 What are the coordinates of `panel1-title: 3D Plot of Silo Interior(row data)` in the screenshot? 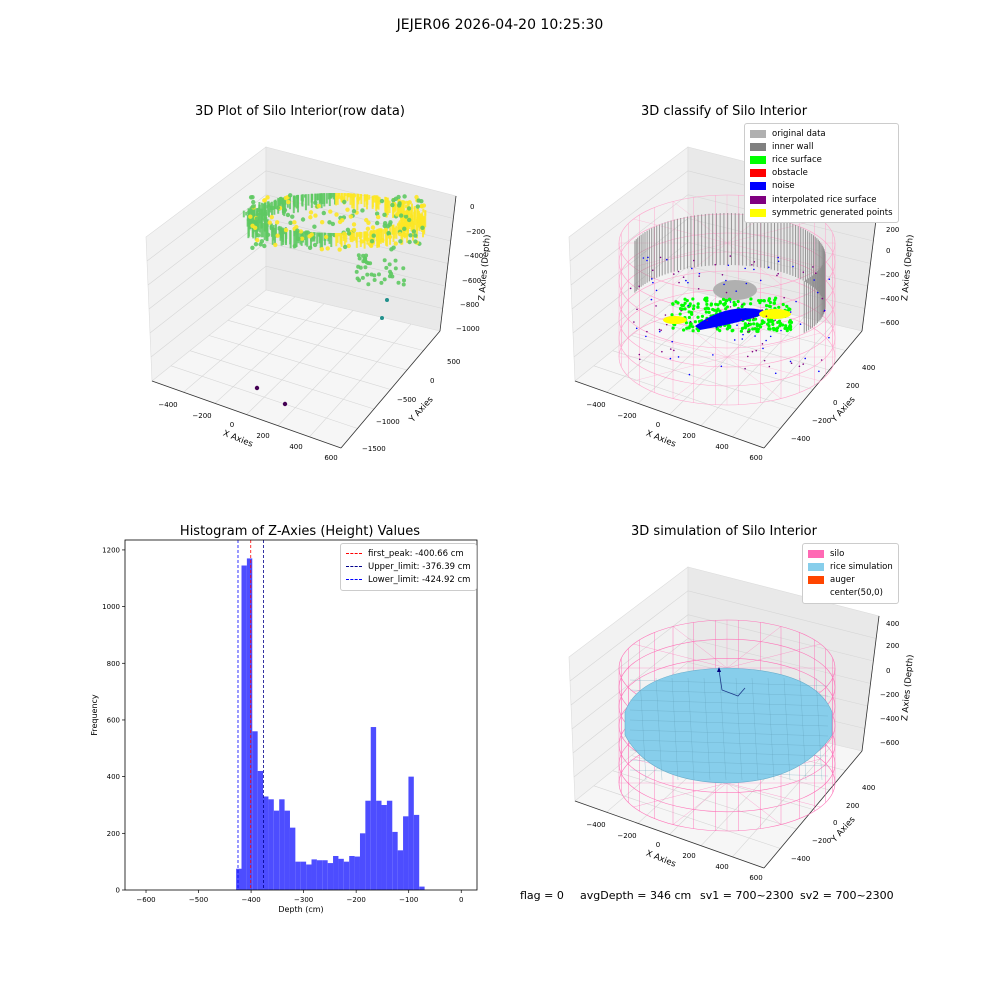 It's located at (300, 111).